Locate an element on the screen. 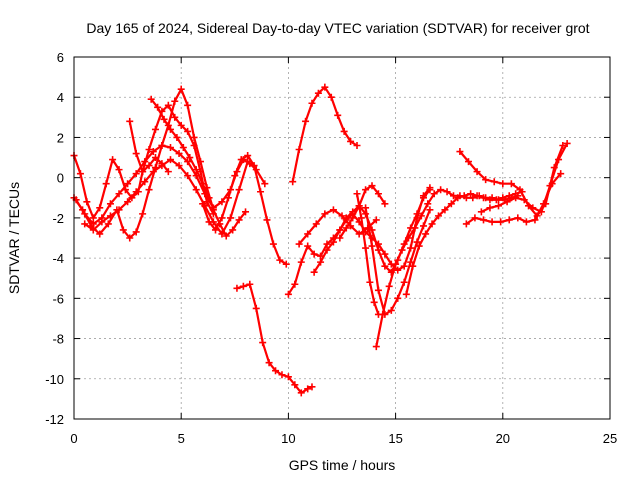 Image resolution: width=640 pixels, height=480 pixels. x-tick-label: 20 is located at coordinates (503, 438).